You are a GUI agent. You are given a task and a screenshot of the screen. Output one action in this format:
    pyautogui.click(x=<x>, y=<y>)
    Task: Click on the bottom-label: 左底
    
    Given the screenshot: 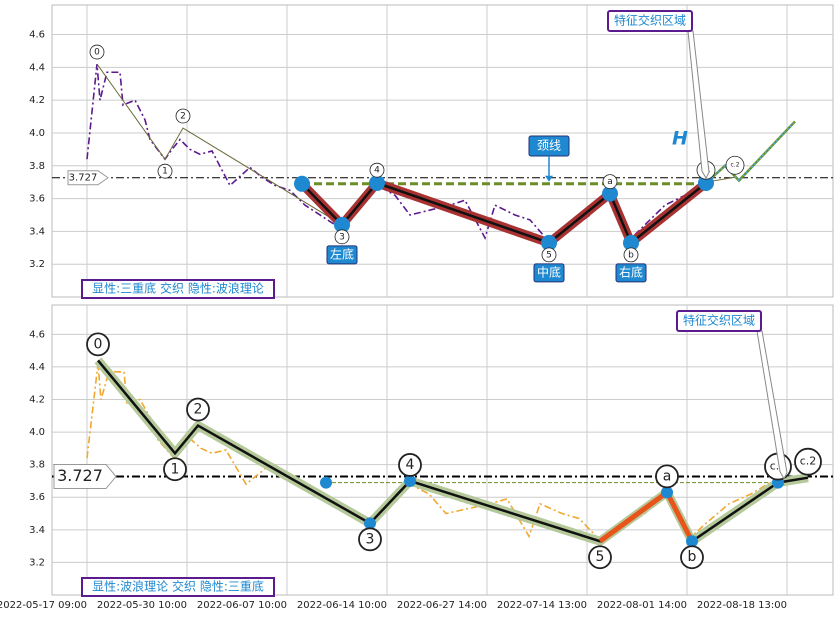 What is the action you would take?
    pyautogui.click(x=342, y=253)
    